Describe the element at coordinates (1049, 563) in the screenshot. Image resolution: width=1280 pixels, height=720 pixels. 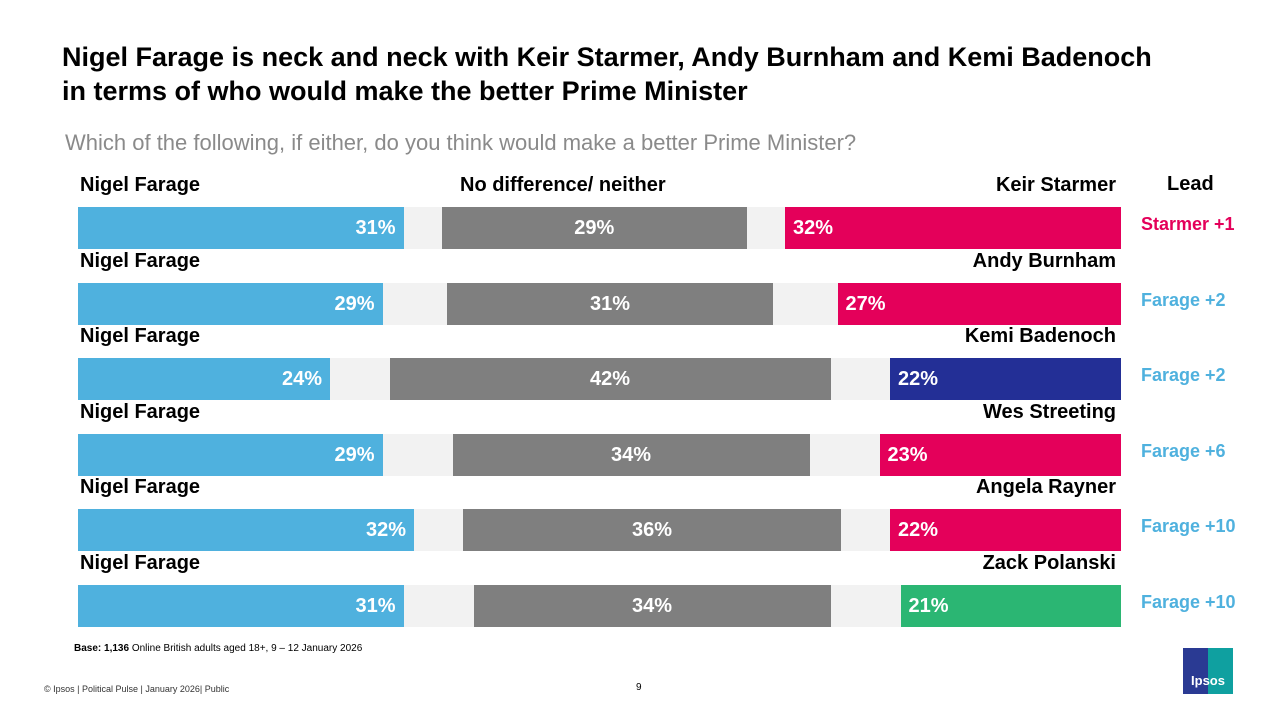
I see `right-candidate-label: Zack Polanski` at that location.